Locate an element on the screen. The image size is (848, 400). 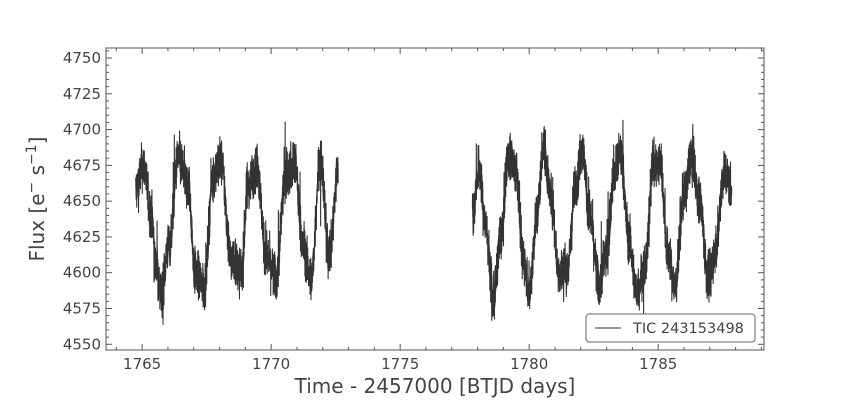
legend-box is located at coordinates (670, 328).